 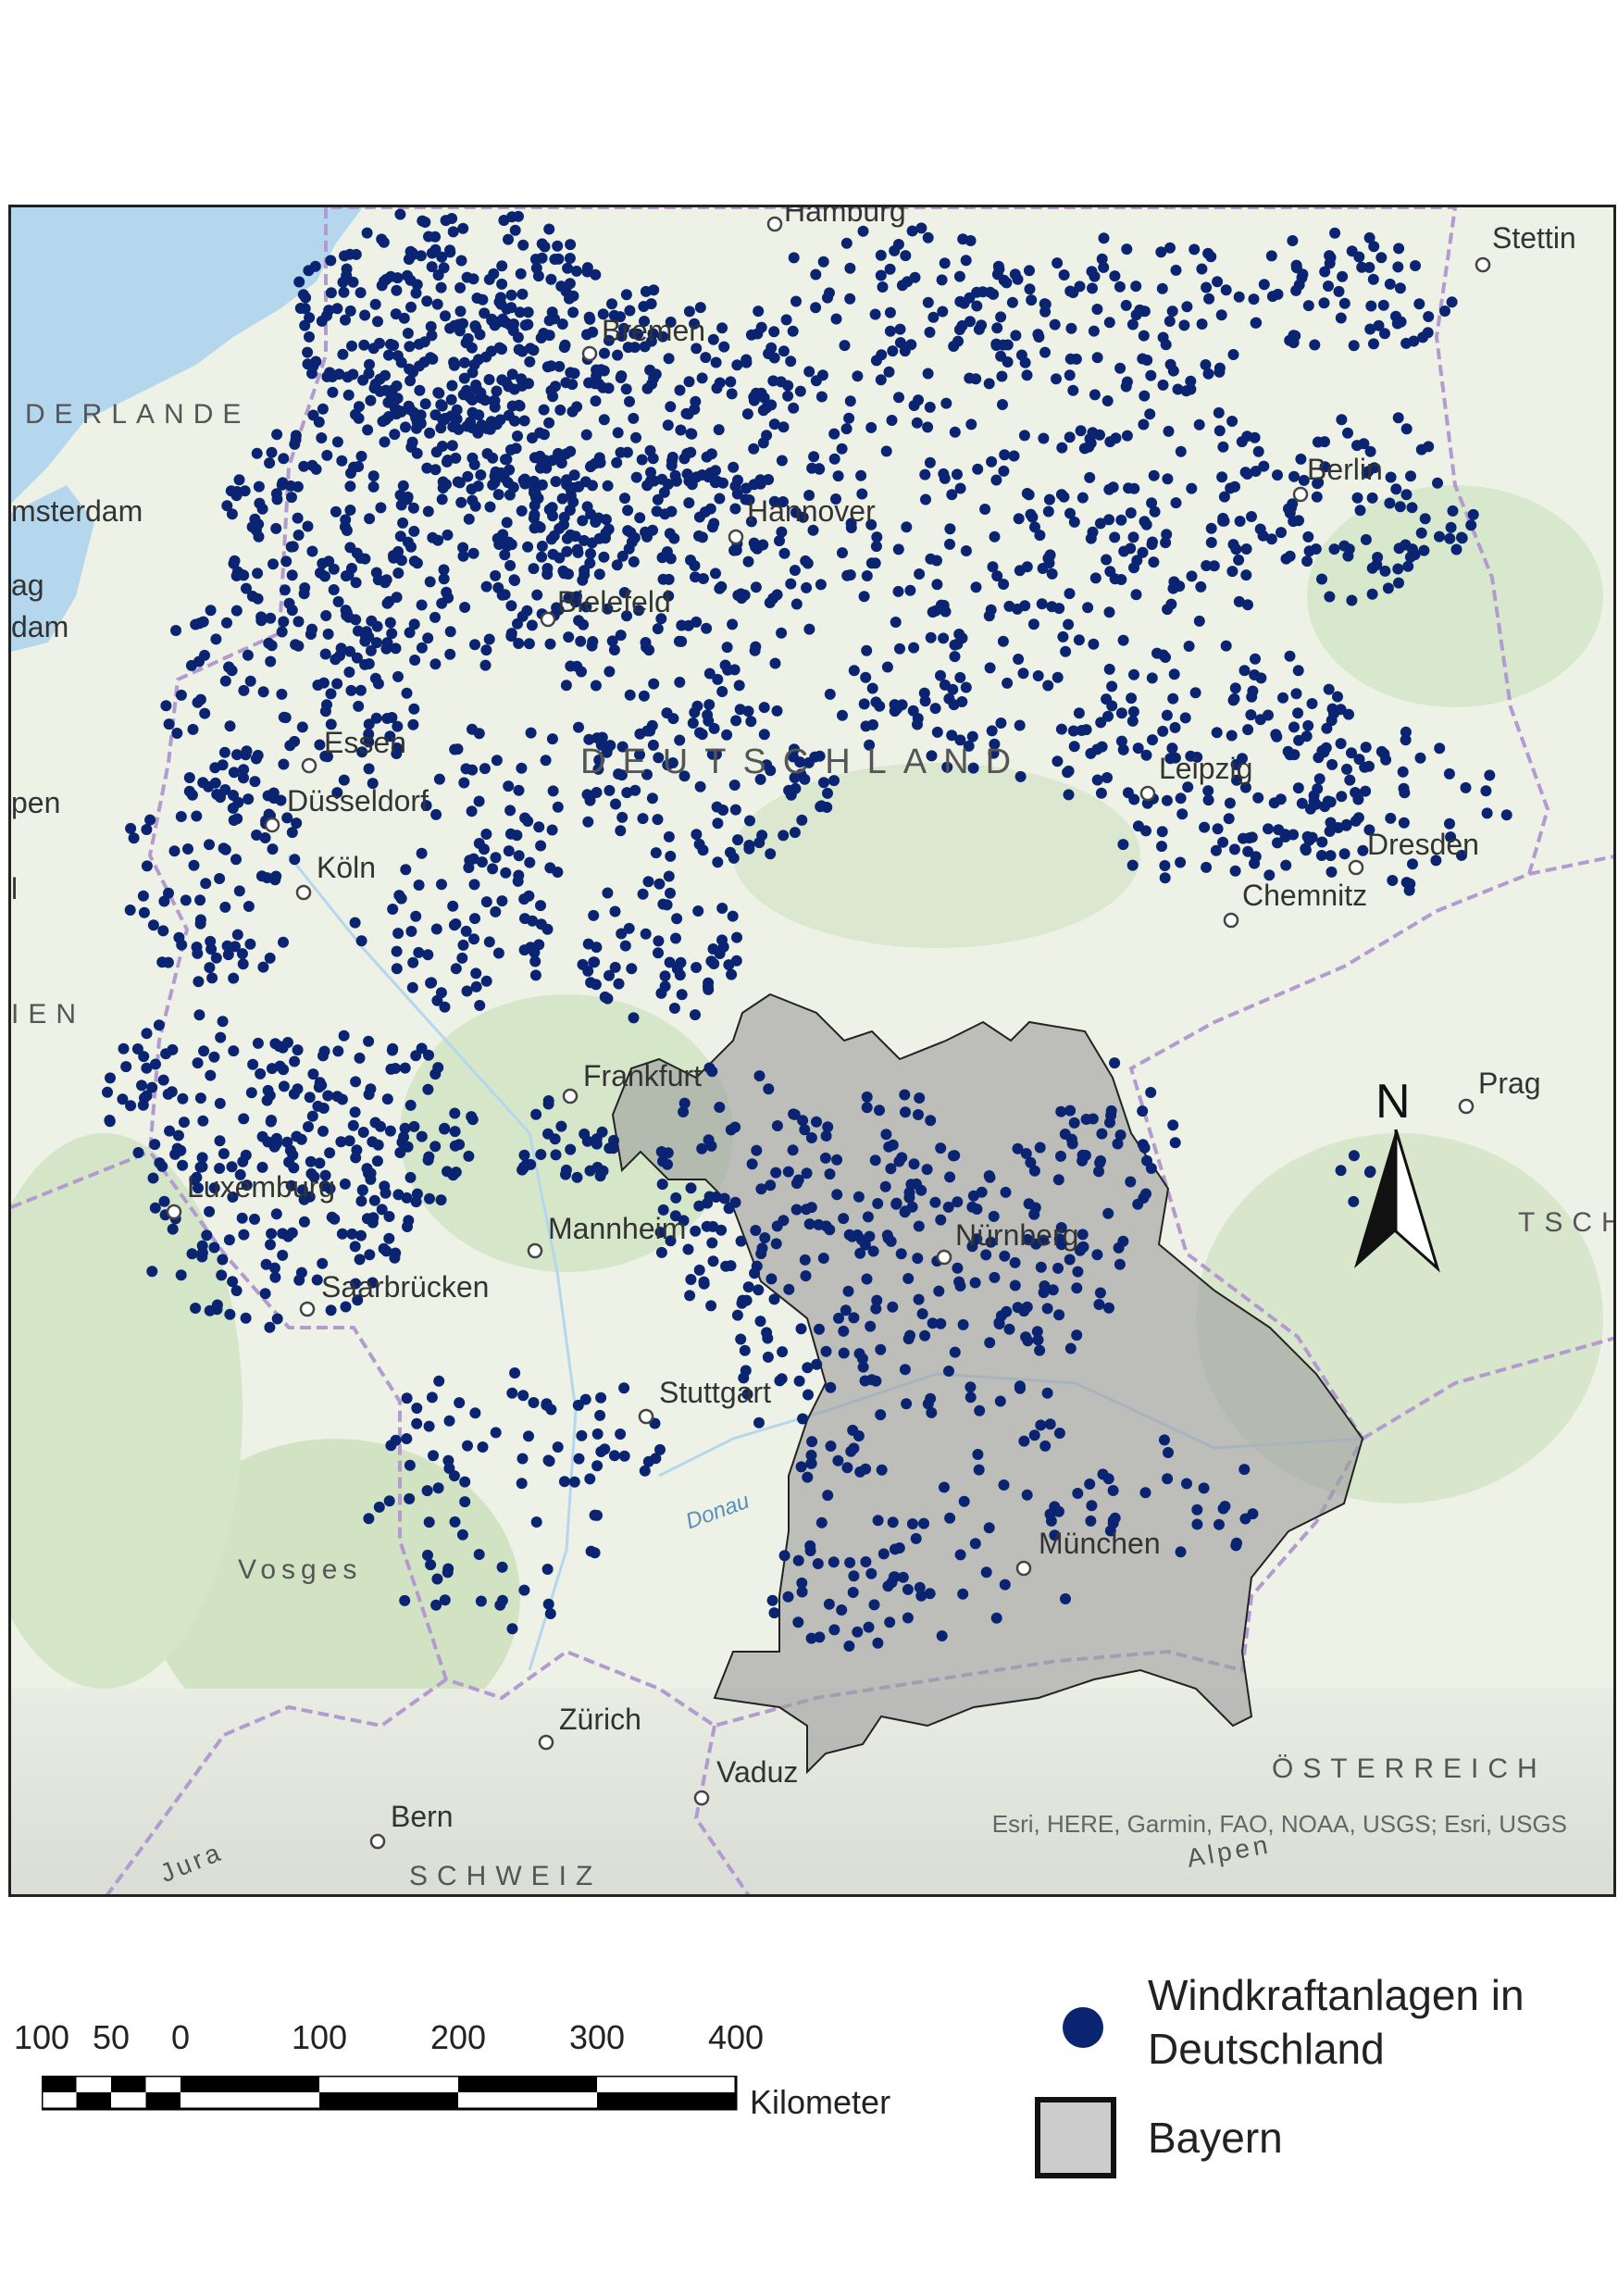 What do you see at coordinates (1231, 920) in the screenshot?
I see `city-marker-chemnitz` at bounding box center [1231, 920].